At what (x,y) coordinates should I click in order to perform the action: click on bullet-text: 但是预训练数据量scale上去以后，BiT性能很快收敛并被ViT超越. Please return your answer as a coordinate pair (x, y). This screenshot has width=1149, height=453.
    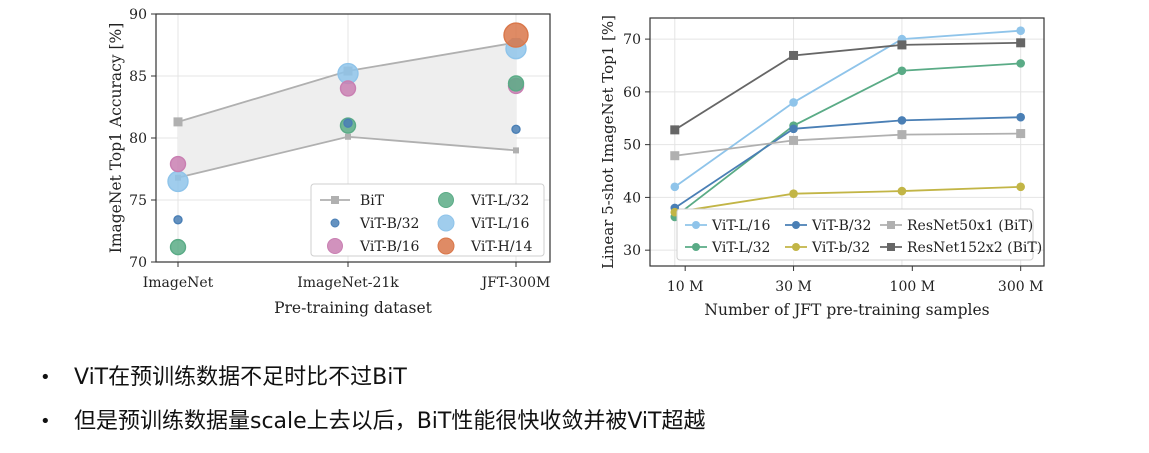
    Looking at the image, I should click on (390, 421).